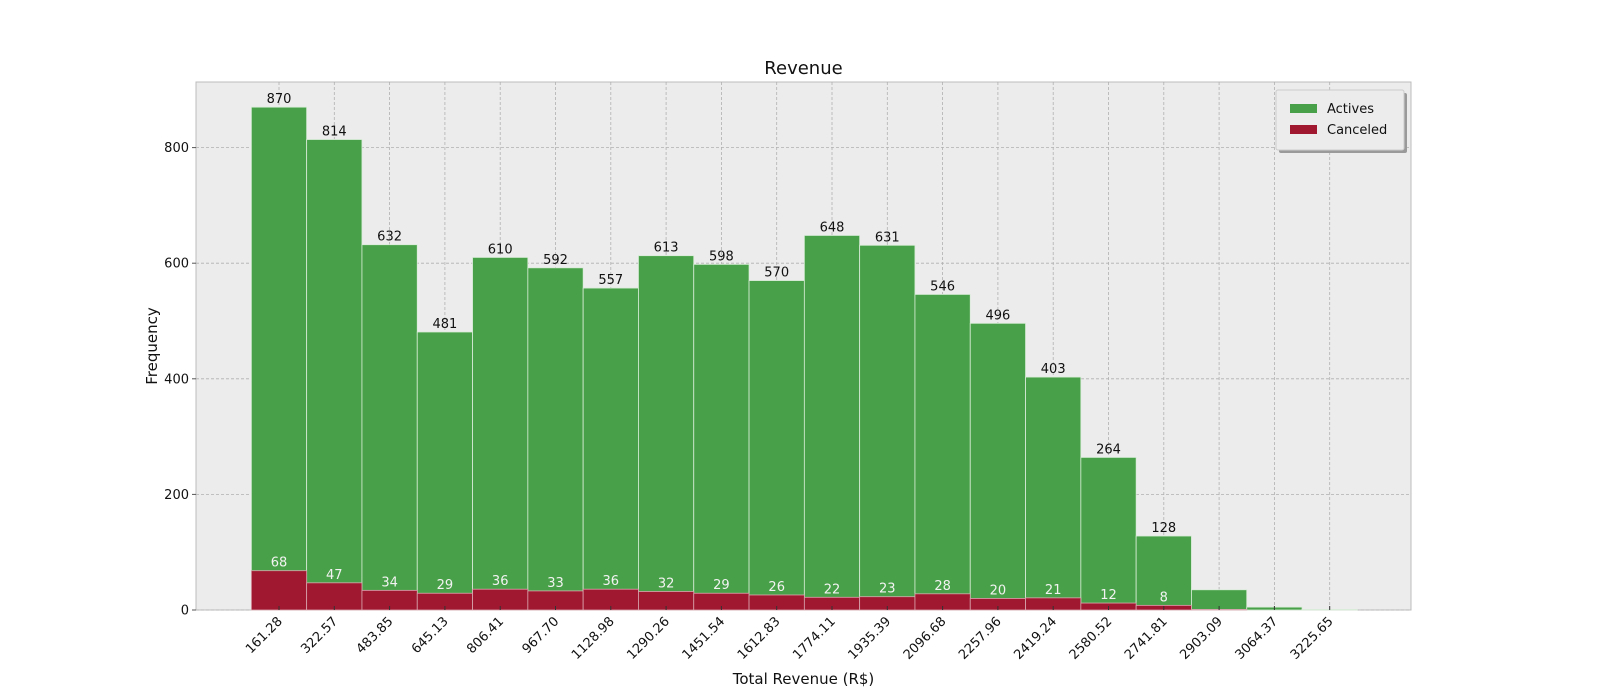 The image size is (1600, 700). Describe the element at coordinates (1053, 493) in the screenshot. I see `bar-actives-2419.24` at that location.